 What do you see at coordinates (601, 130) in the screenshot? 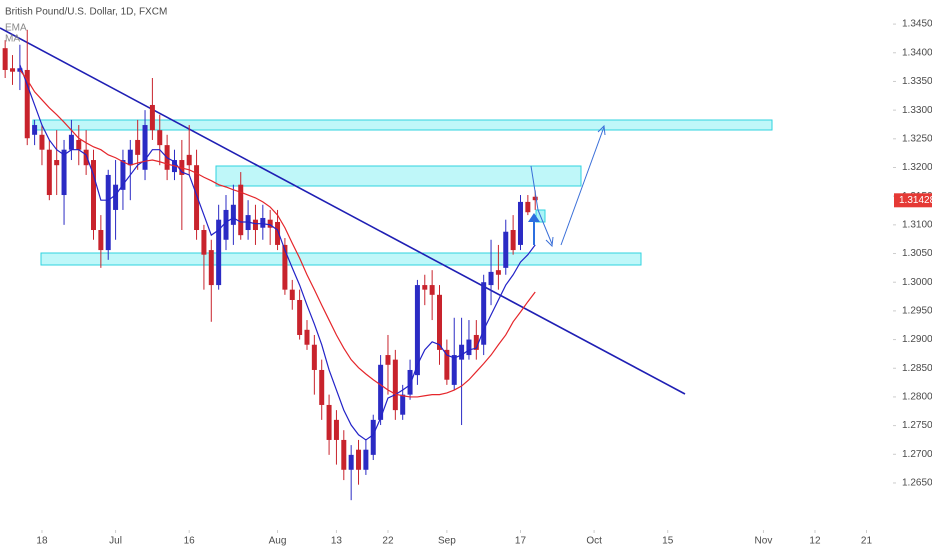
I see `arrow-head` at bounding box center [601, 130].